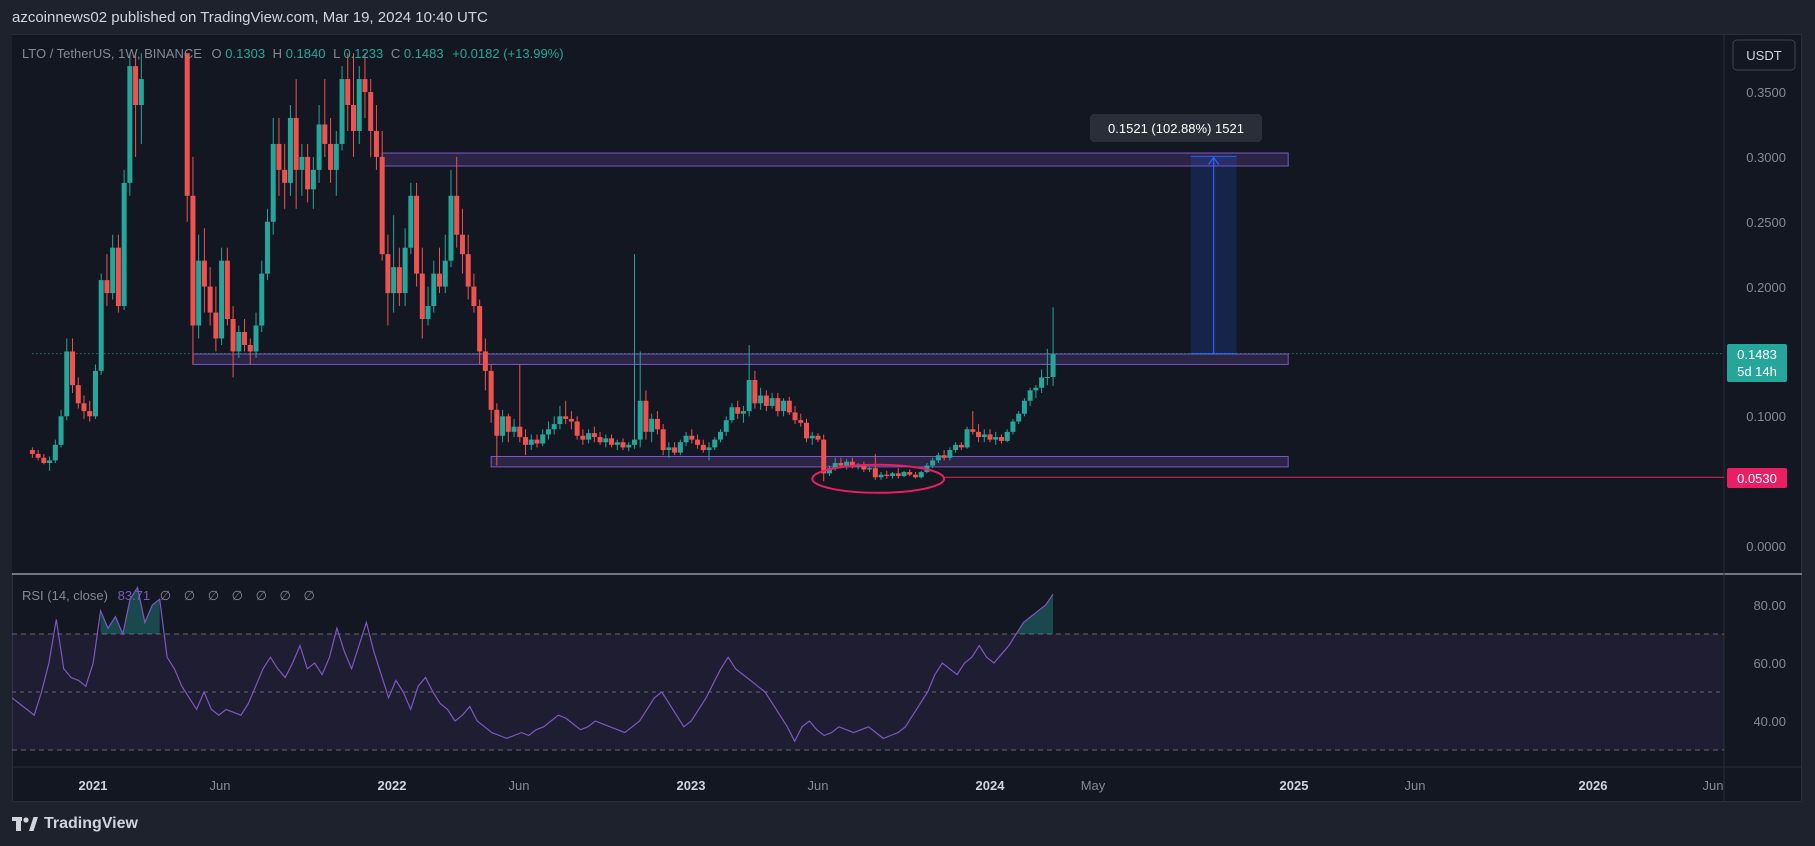 The image size is (1815, 846). I want to click on time-label: 2023, so click(691, 785).